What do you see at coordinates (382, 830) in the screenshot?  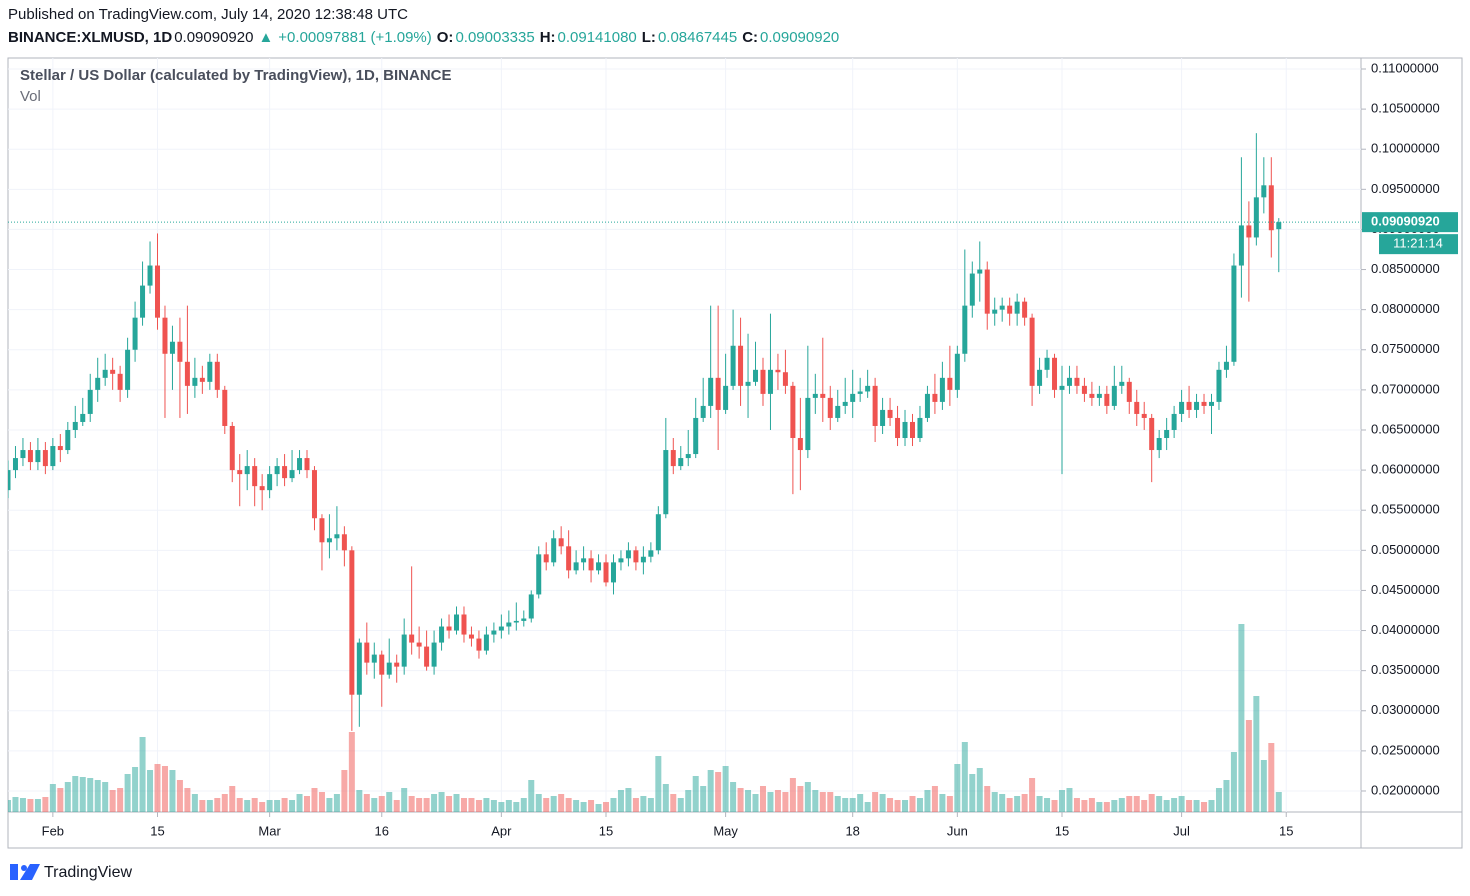 I see `x-tick-label: 16` at bounding box center [382, 830].